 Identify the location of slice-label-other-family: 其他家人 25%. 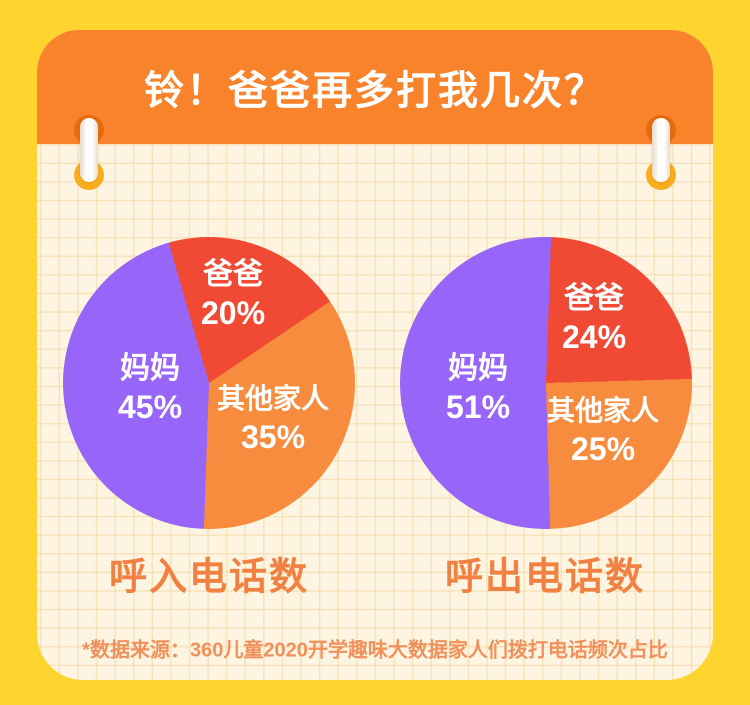
(603, 431).